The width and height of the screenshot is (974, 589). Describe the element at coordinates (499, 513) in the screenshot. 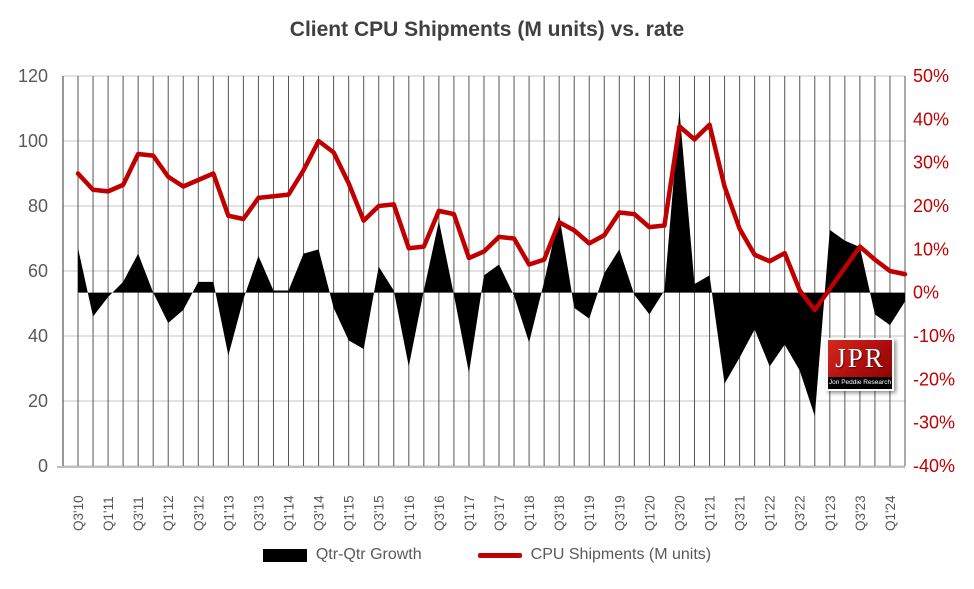

I see `x-tick-label: Q3'17` at that location.